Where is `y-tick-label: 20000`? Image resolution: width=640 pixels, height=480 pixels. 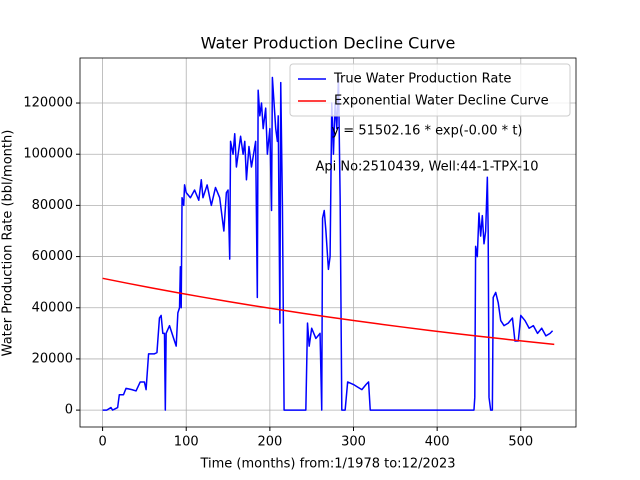 y-tick-label: 20000 is located at coordinates (52, 358).